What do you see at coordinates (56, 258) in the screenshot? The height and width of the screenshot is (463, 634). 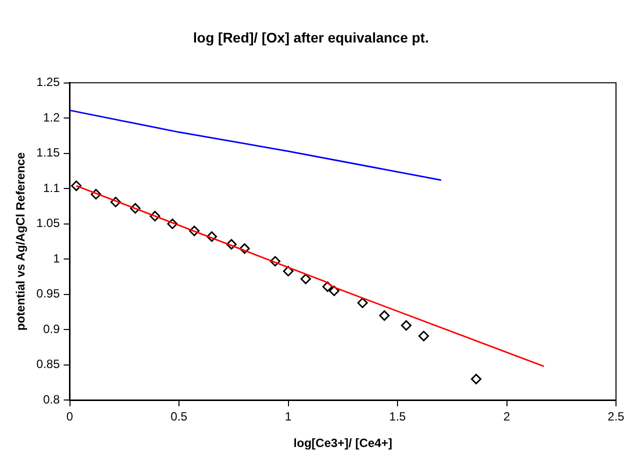 I see `y-tick-label: 1` at bounding box center [56, 258].